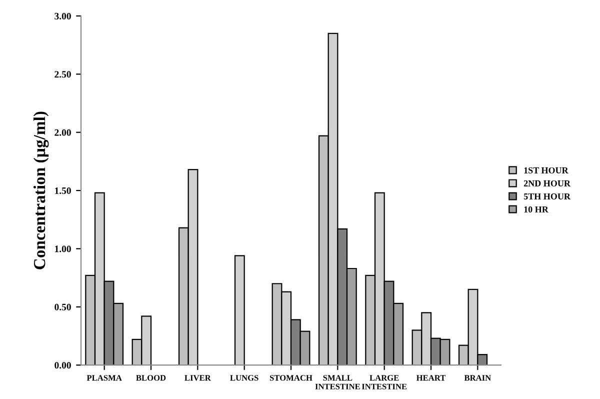 This screenshot has width=600, height=399. What do you see at coordinates (384, 382) in the screenshot?
I see `x-tick-label: LARGE INTESTINE` at bounding box center [384, 382].